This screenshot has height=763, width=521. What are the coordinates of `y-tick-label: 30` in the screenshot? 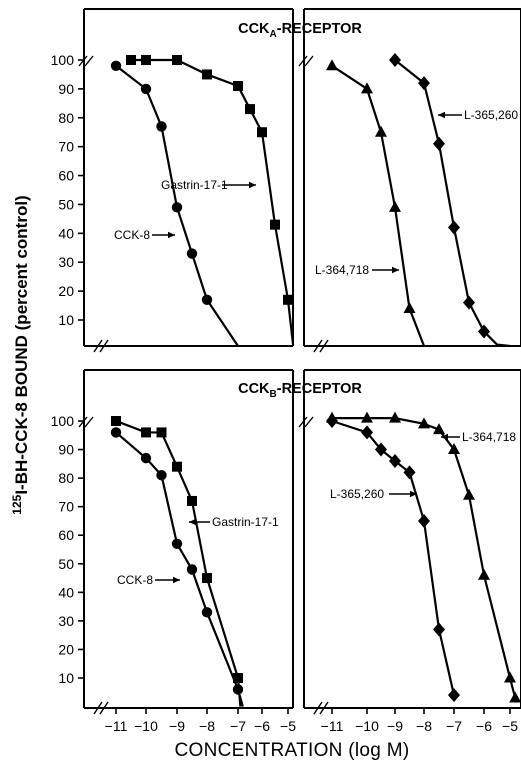 It's located at (66, 262).